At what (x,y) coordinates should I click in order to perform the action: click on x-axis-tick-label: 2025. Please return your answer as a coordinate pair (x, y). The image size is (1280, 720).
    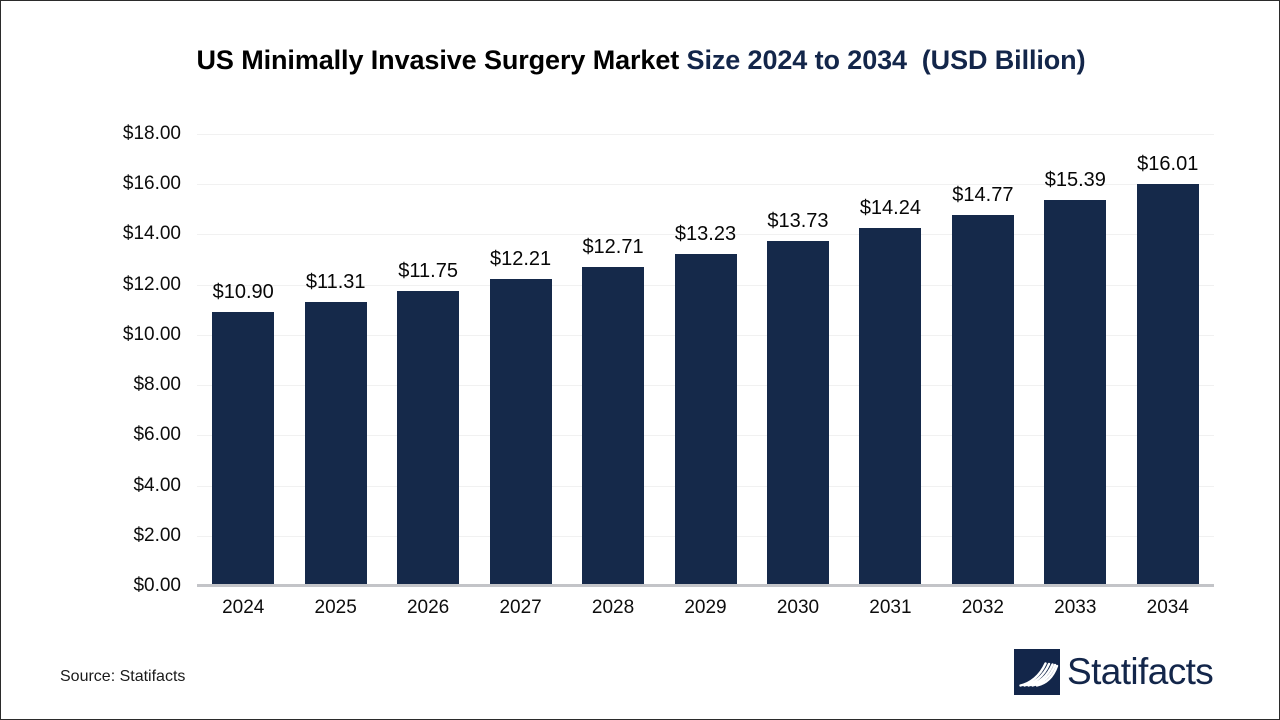
    Looking at the image, I should click on (335, 607).